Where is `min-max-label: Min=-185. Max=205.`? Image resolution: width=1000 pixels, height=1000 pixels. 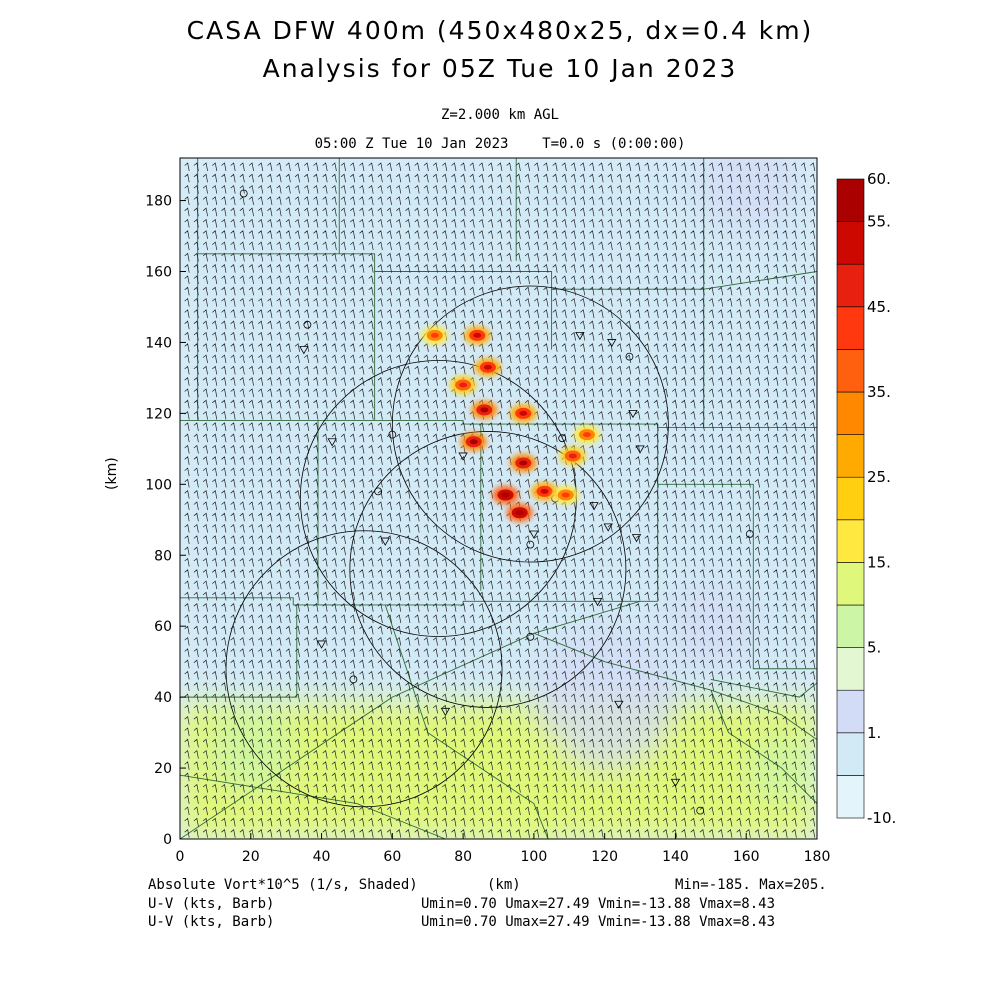
min-max-label: Min=-185. Max=205. is located at coordinates (751, 885).